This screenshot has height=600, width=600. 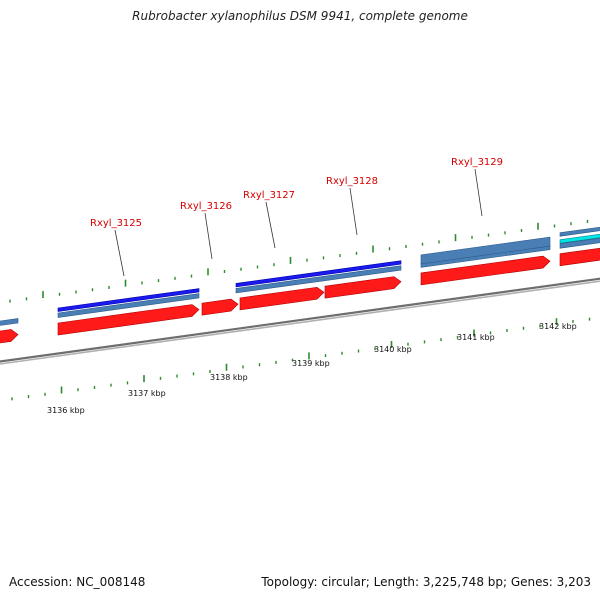 I want to click on feature-bar-cyan, so click(x=579, y=238).